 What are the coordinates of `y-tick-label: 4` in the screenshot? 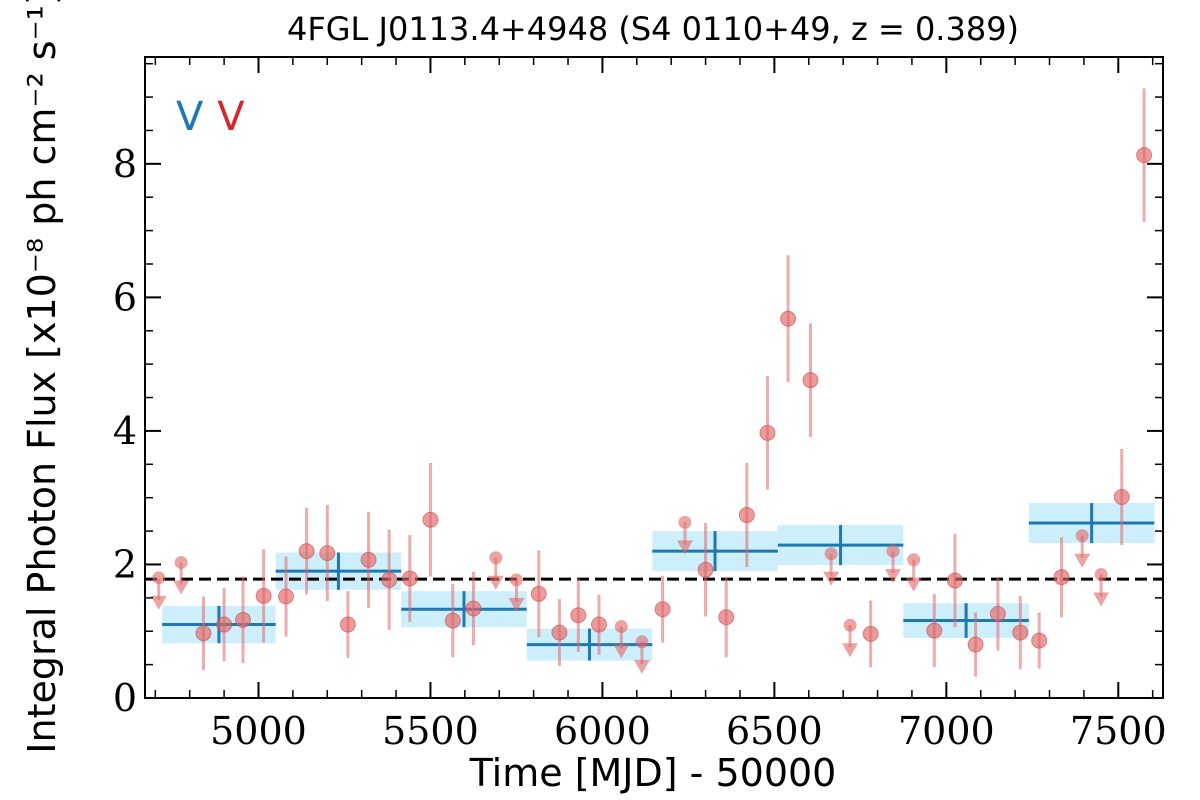 It's located at (125, 431).